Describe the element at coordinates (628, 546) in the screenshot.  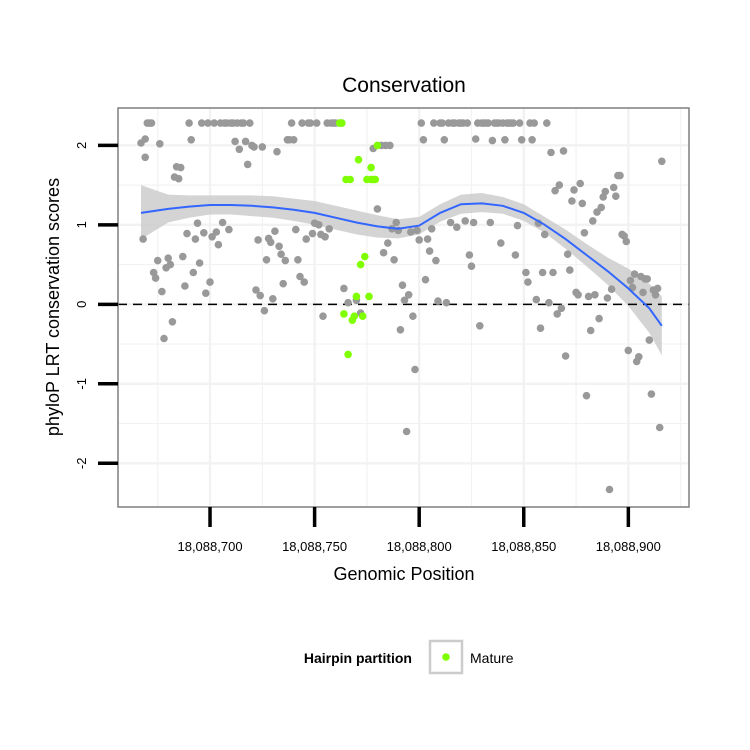
I see `x-tick-label: 18,088,900` at that location.